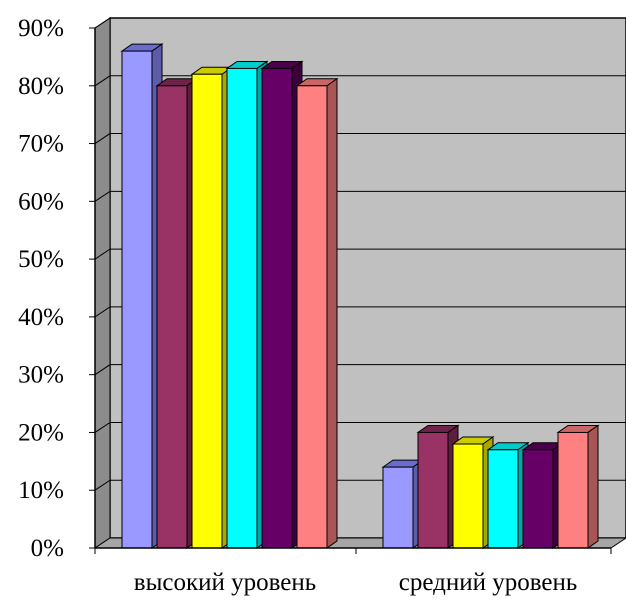 The width and height of the screenshot is (626, 602). Describe the element at coordinates (102, 283) in the screenshot. I see `side-wall` at that location.